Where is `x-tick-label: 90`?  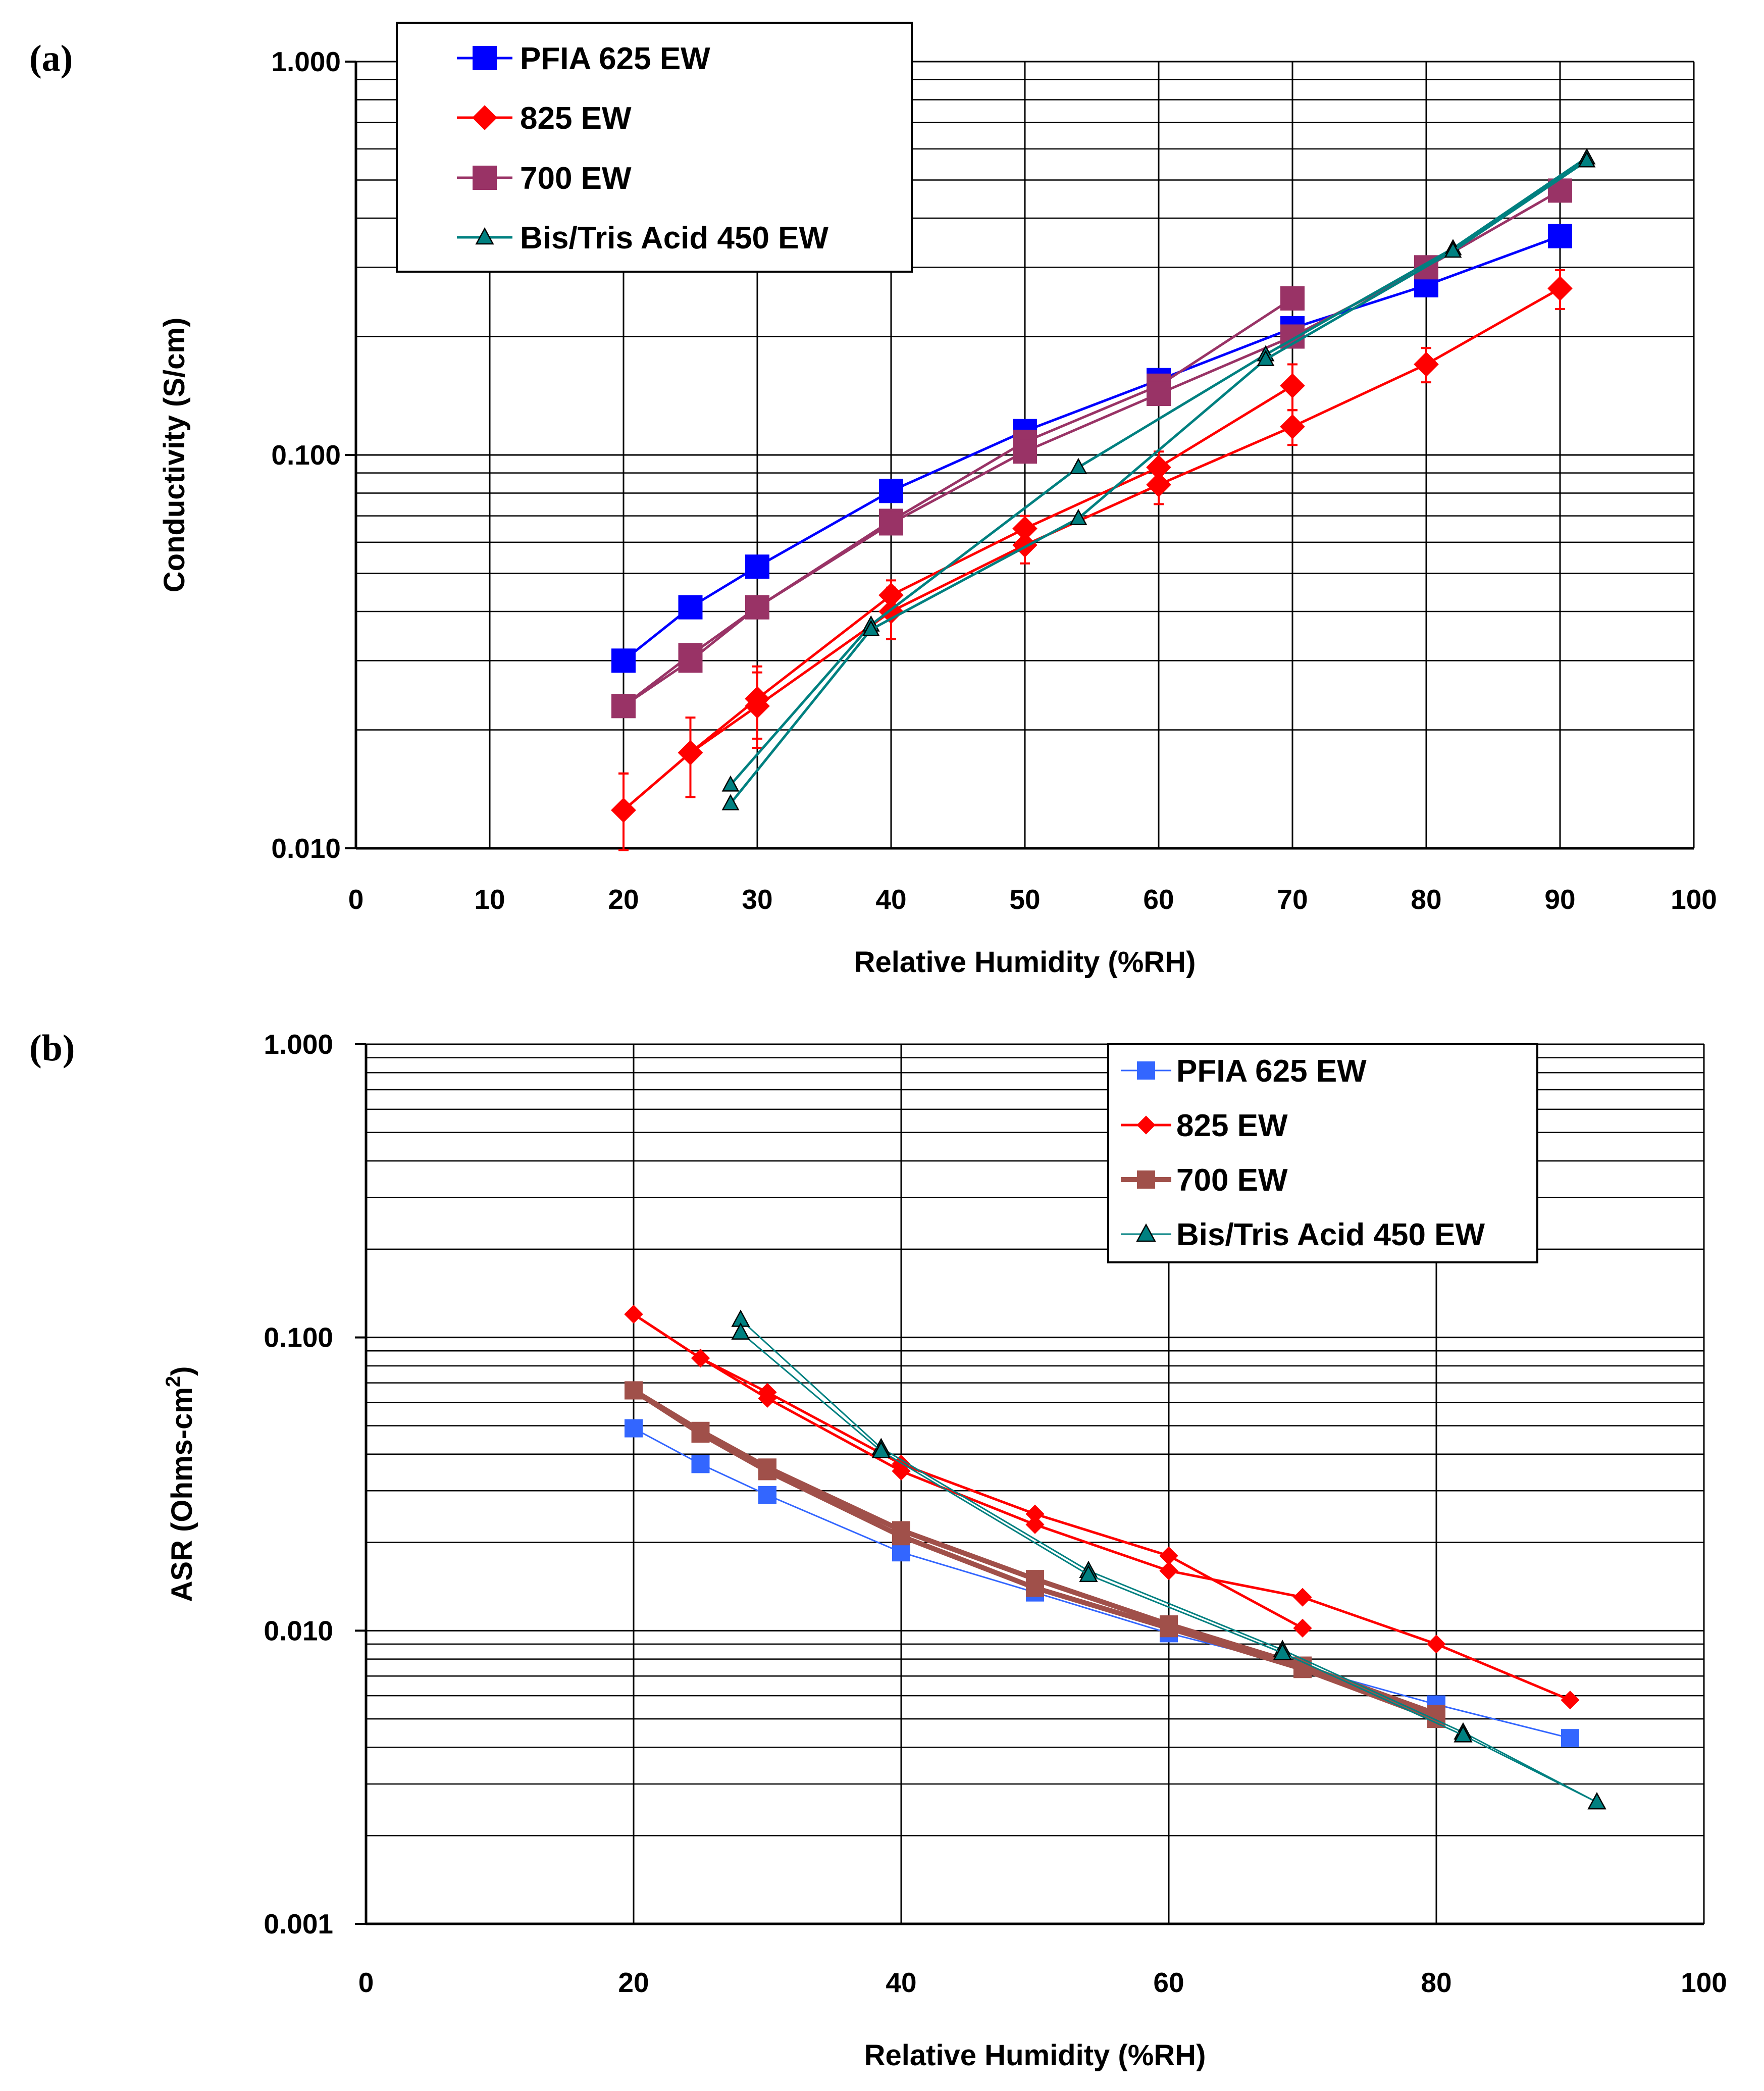 x-tick-label: 90 is located at coordinates (1560, 900).